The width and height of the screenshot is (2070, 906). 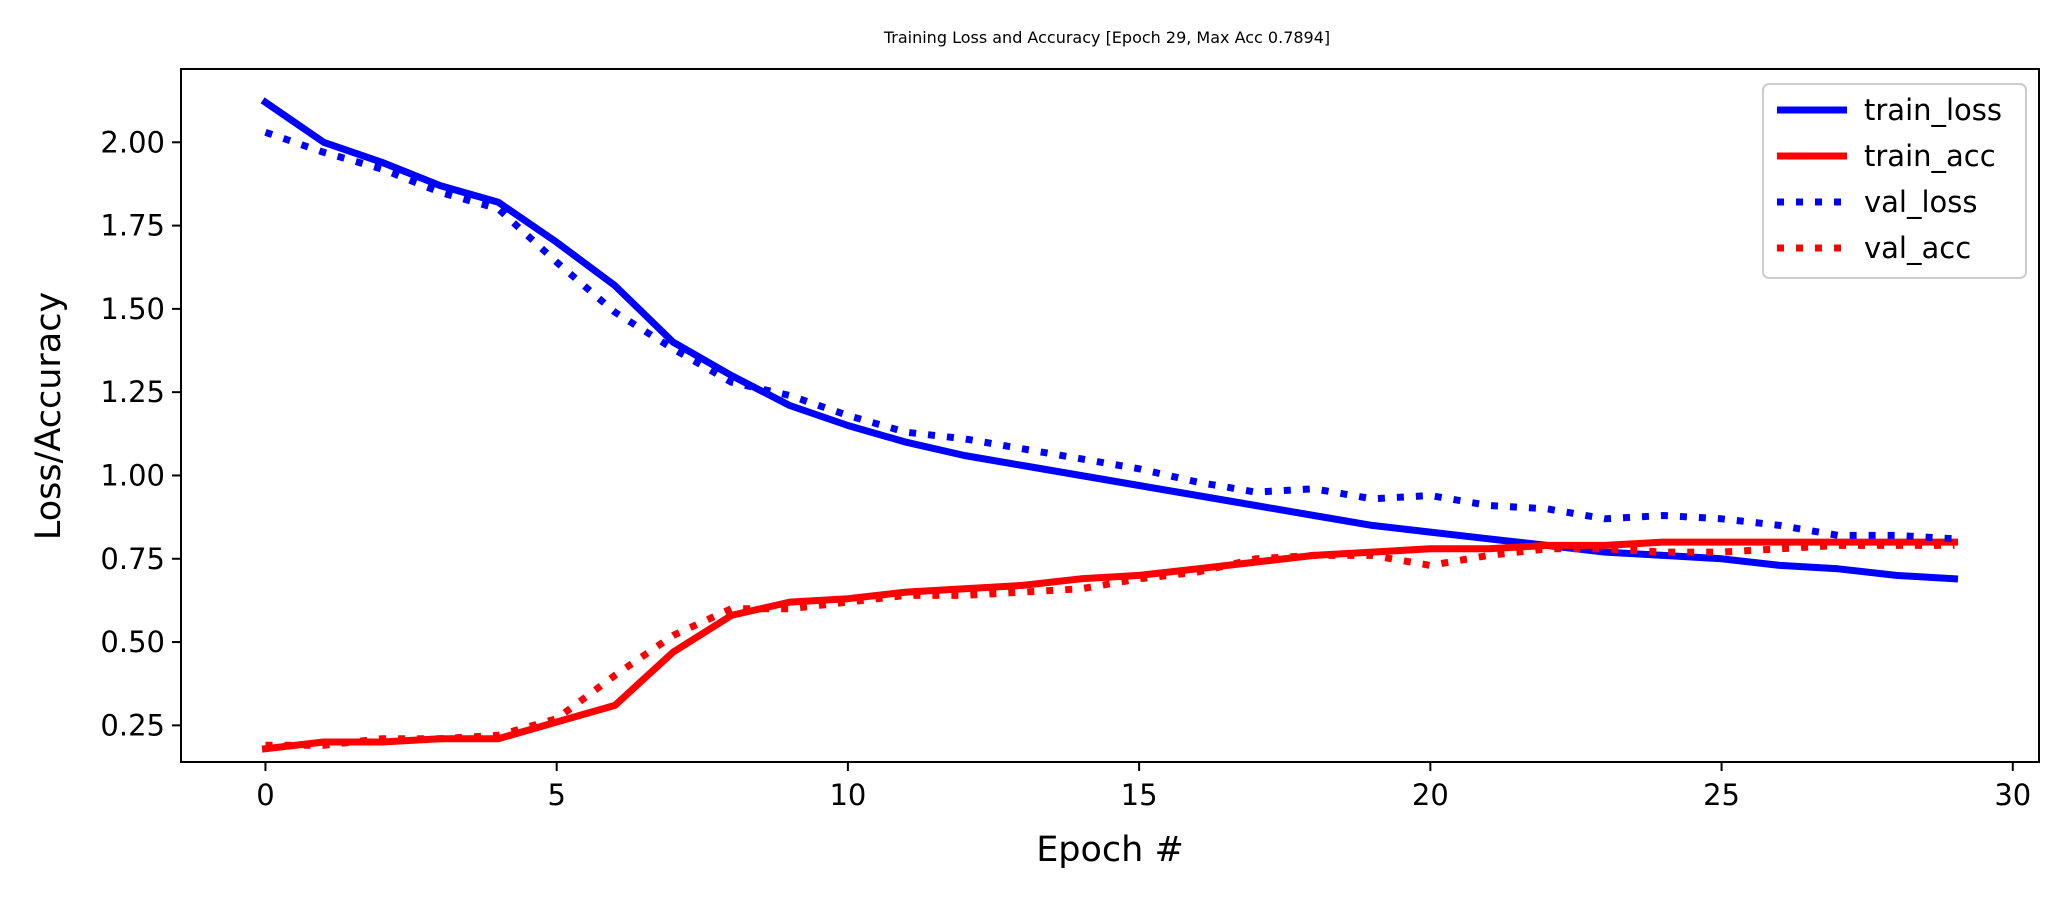 What do you see at coordinates (1110, 850) in the screenshot?
I see `x-axis-label: Epoch #` at bounding box center [1110, 850].